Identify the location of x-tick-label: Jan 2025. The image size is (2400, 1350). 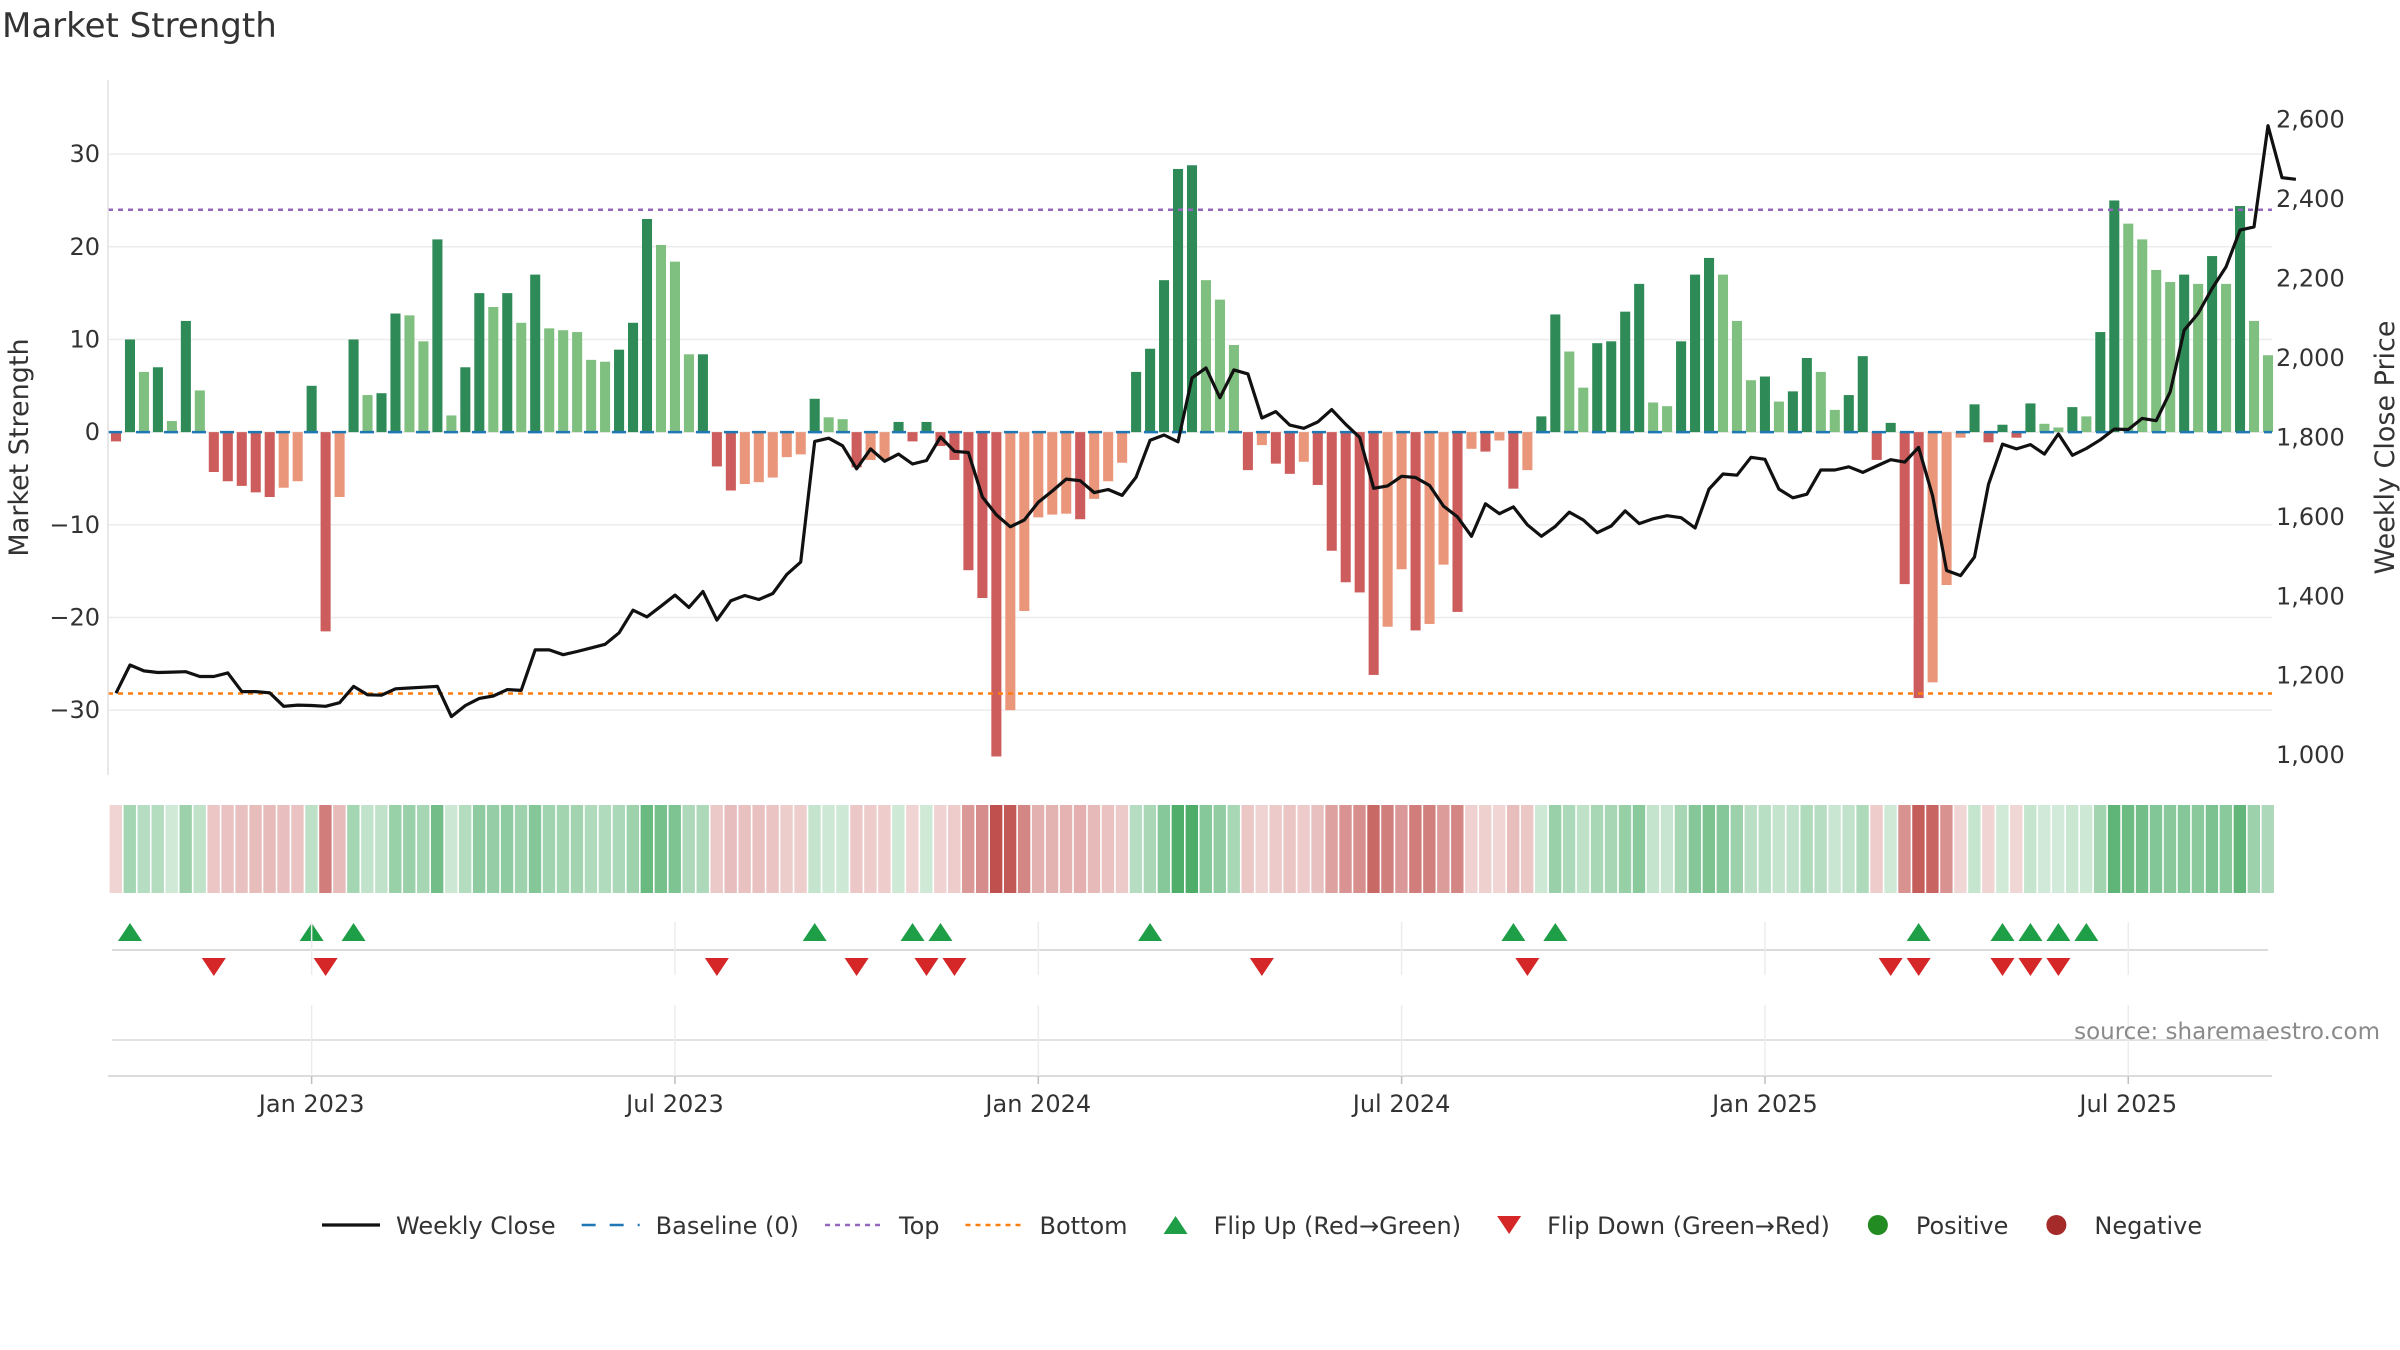
(1764, 1104).